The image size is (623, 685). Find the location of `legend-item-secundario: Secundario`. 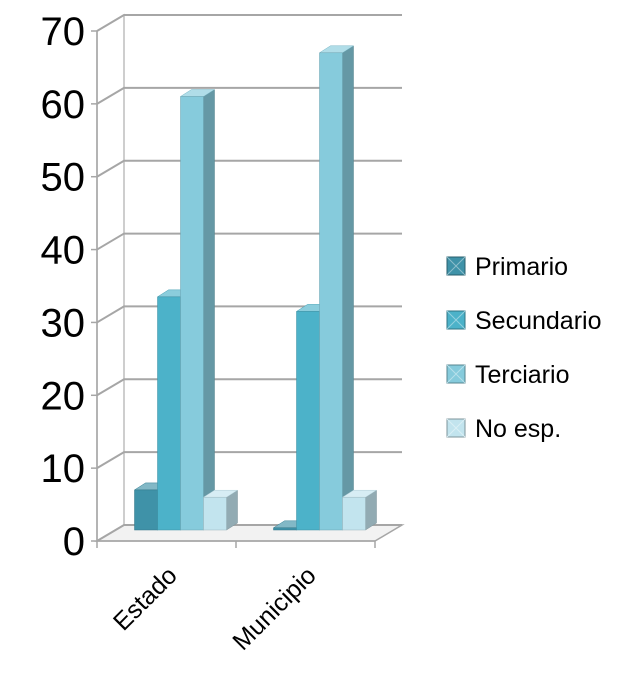

legend-item-secundario: Secundario is located at coordinates (523, 321).